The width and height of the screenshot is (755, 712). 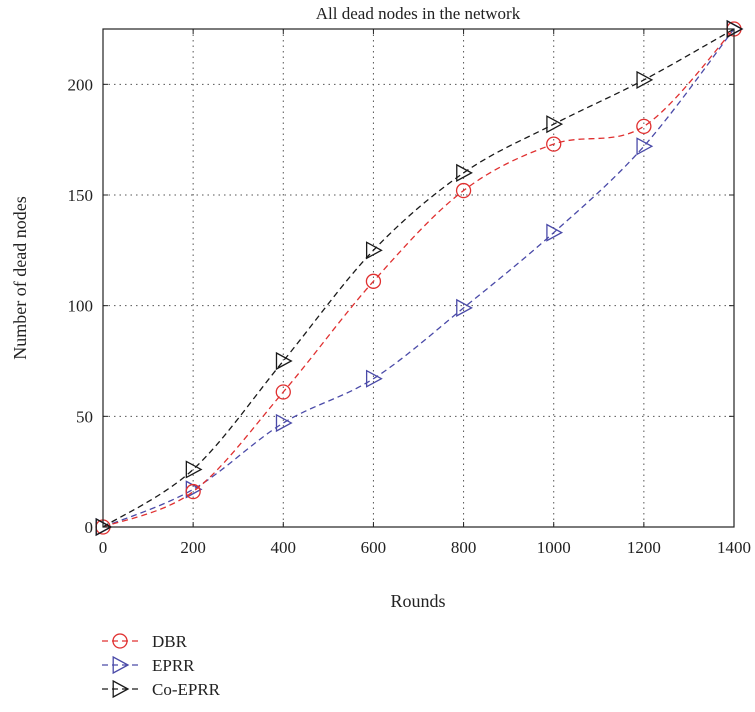 What do you see at coordinates (554, 547) in the screenshot?
I see `x-tick-label: 1000` at bounding box center [554, 547].